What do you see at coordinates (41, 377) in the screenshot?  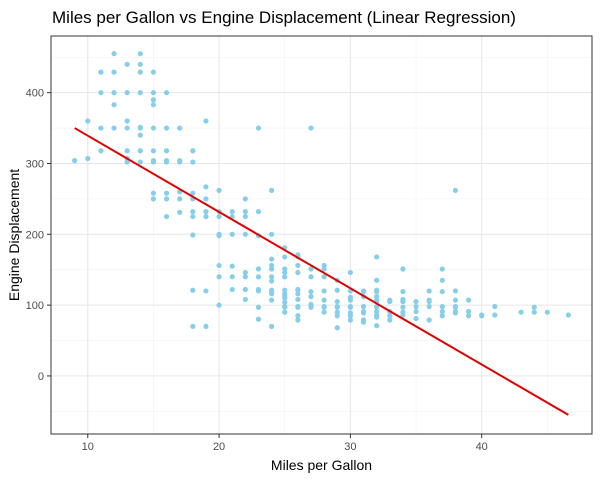 I see `y-tick-label: 0` at bounding box center [41, 377].